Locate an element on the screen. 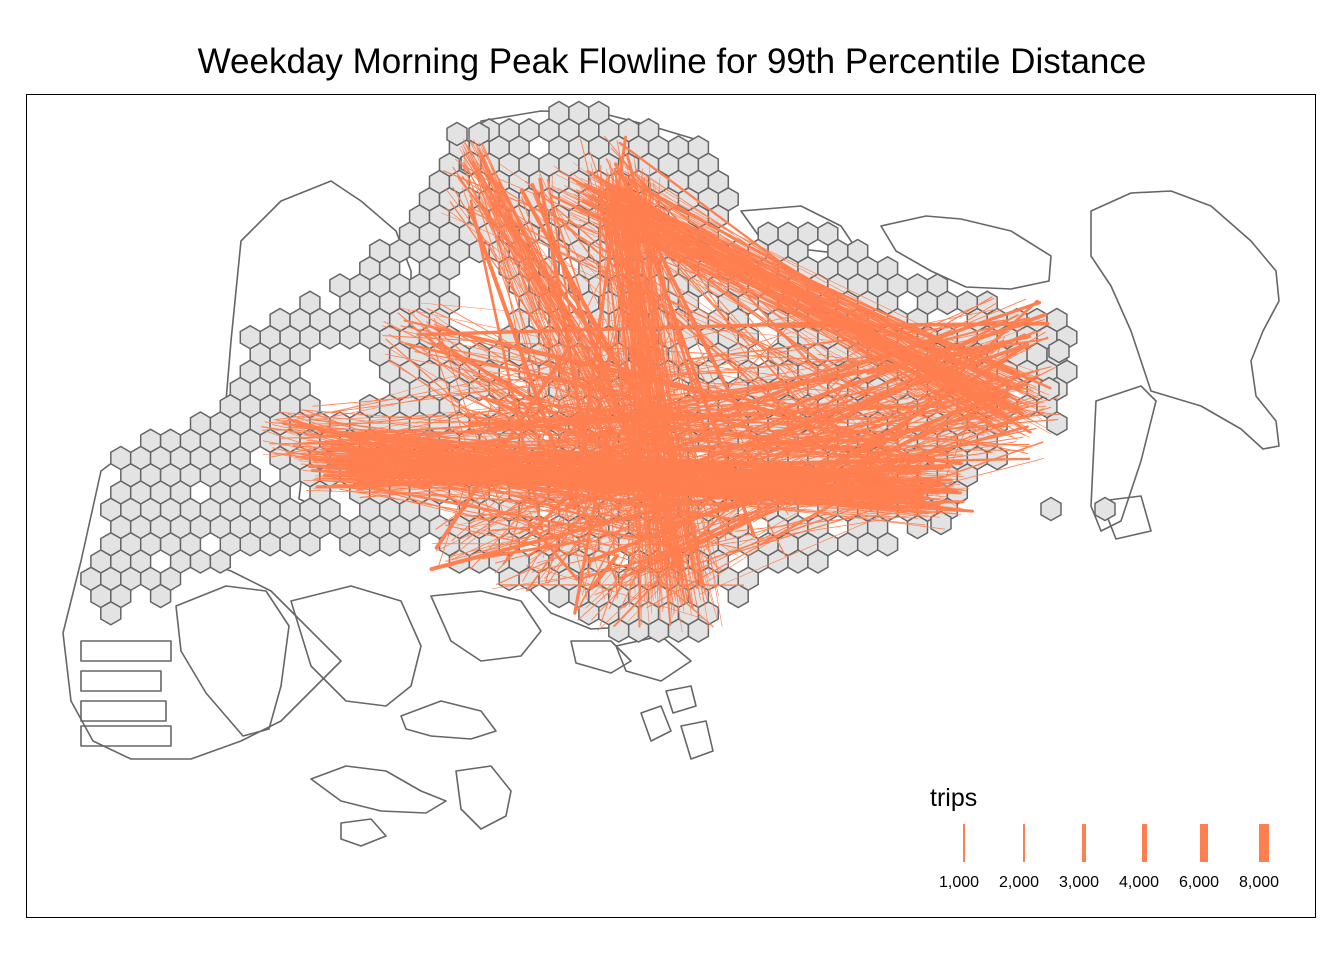  legend-label: 1,000 is located at coordinates (959, 882).